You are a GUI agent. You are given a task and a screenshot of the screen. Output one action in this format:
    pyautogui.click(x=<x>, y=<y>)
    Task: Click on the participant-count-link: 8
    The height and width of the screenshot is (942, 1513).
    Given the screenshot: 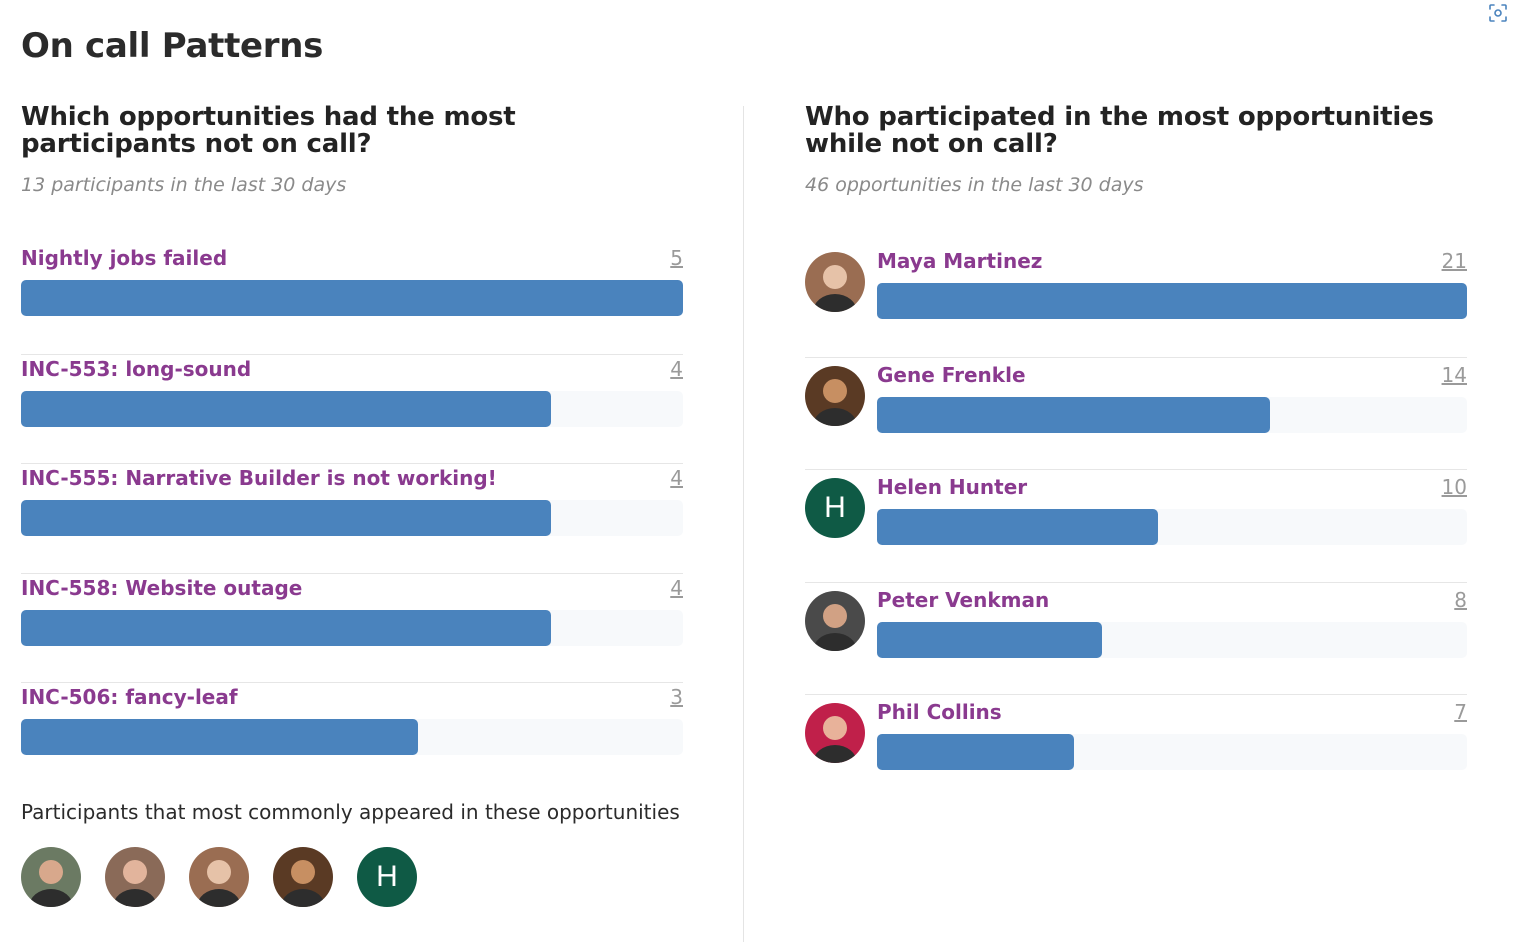 What is the action you would take?
    pyautogui.click(x=1460, y=599)
    